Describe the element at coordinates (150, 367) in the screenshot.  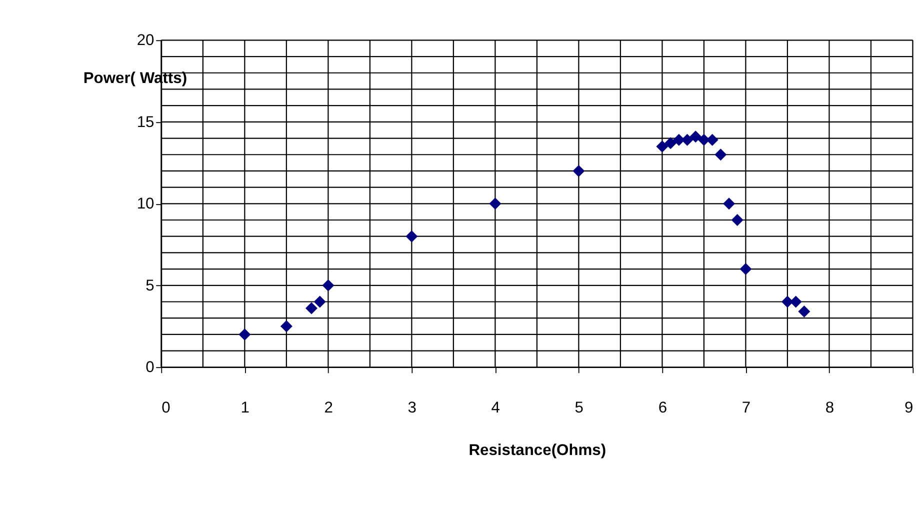
I see `y-tick-label: 0` at that location.